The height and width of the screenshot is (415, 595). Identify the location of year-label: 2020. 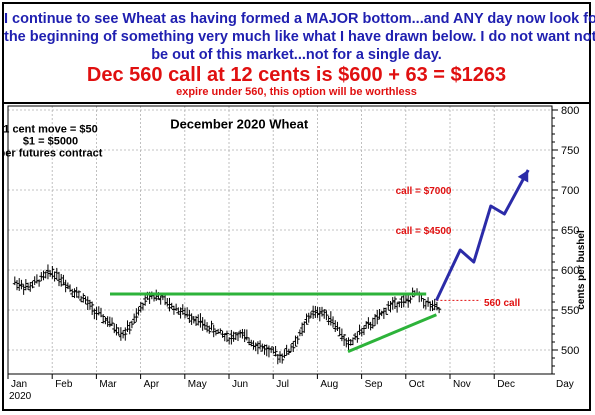
(20, 396).